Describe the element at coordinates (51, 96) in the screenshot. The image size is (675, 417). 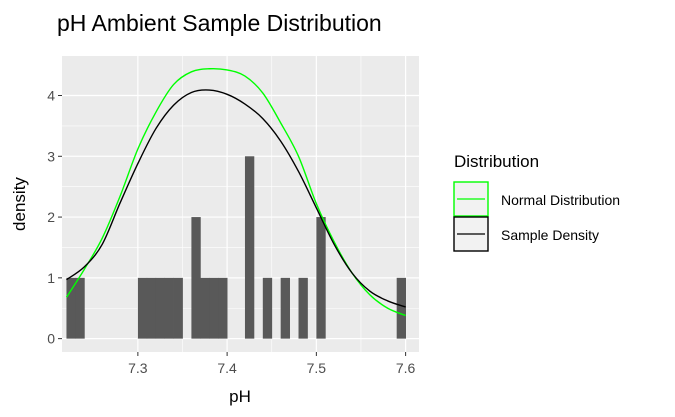
I see `y-tick-label-4: 4` at that location.